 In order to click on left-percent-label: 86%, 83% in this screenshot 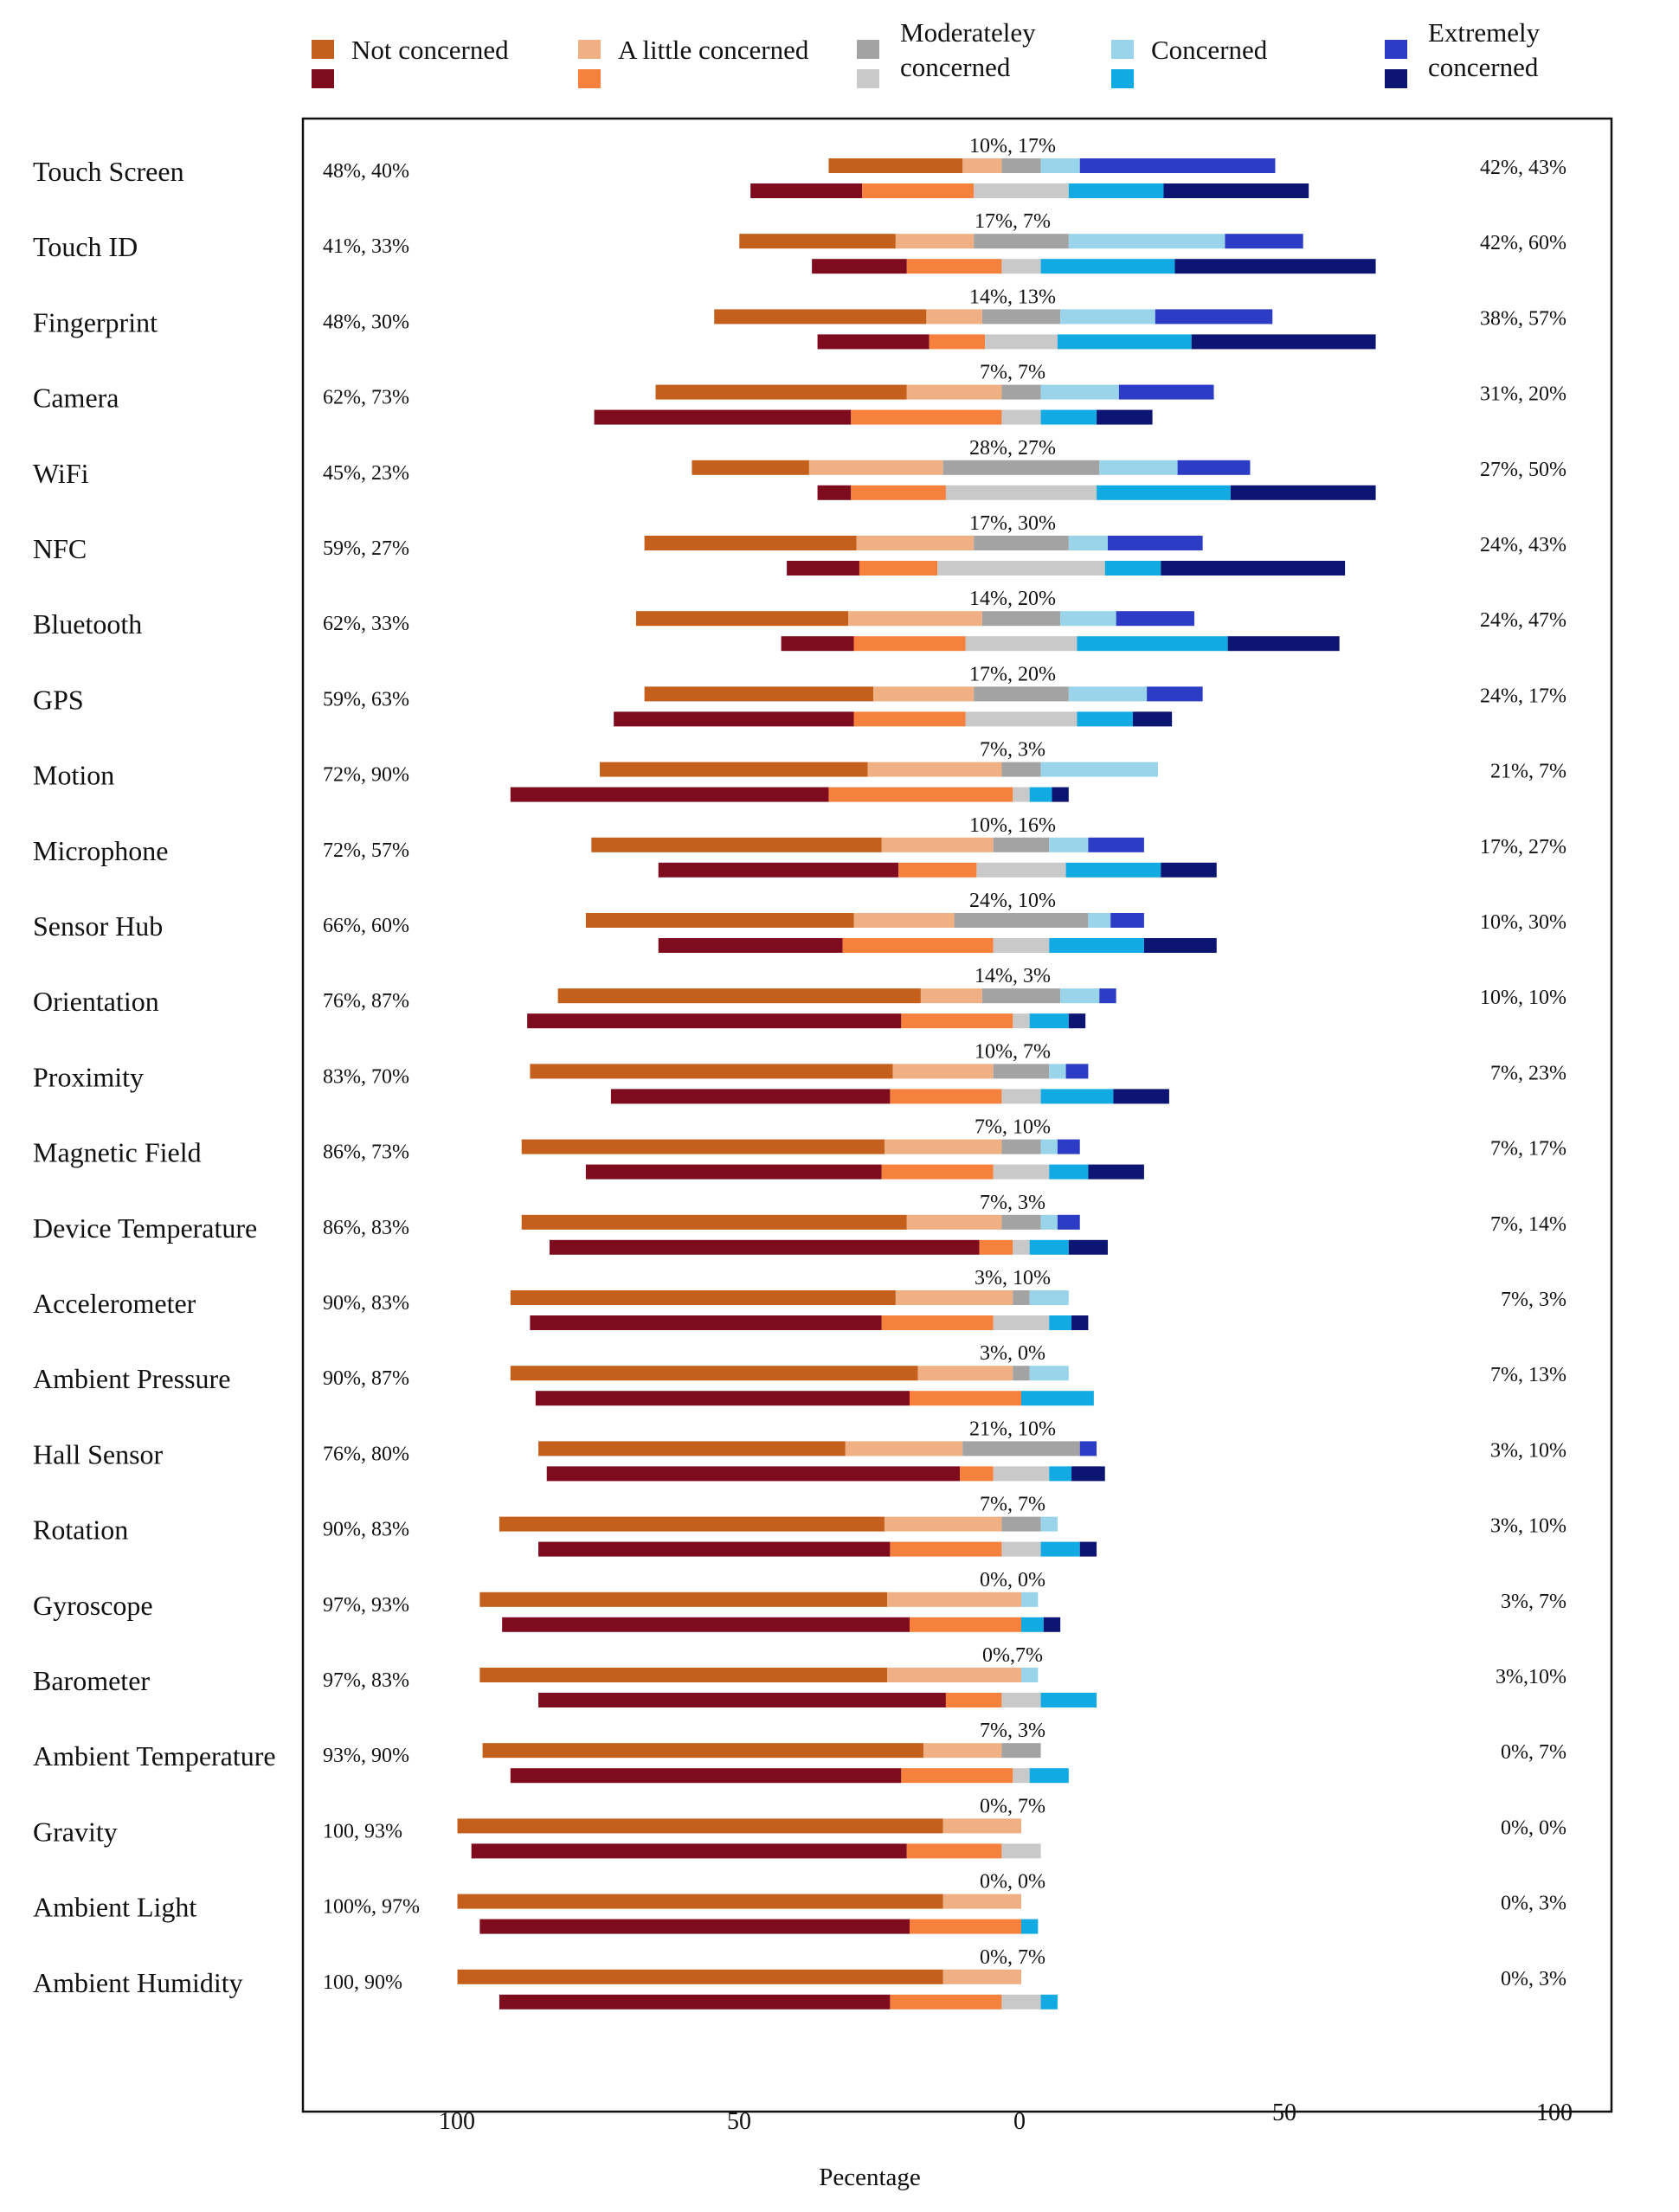, I will do `click(366, 1228)`.